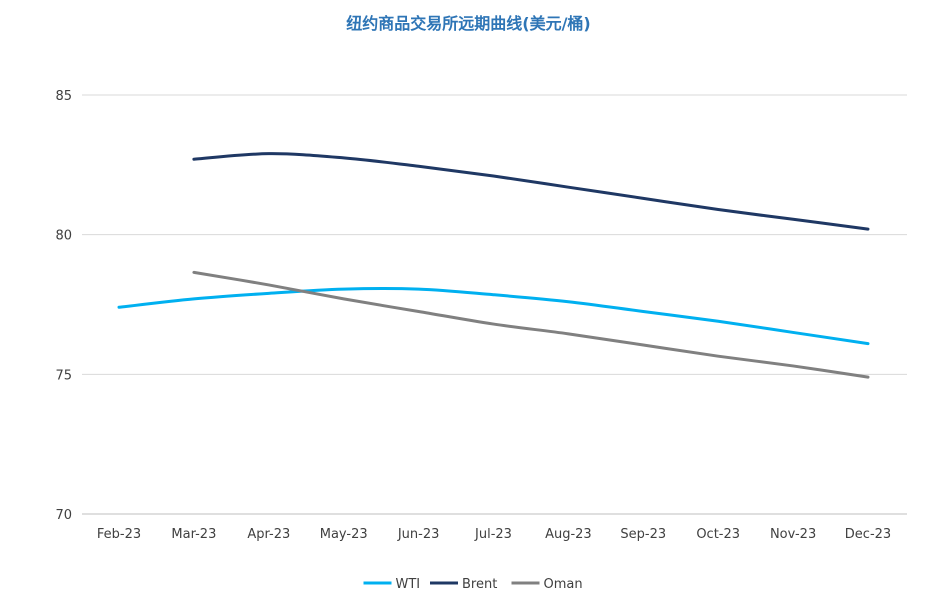 This screenshot has height=601, width=937. I want to click on legend-label: Oman, so click(563, 584).